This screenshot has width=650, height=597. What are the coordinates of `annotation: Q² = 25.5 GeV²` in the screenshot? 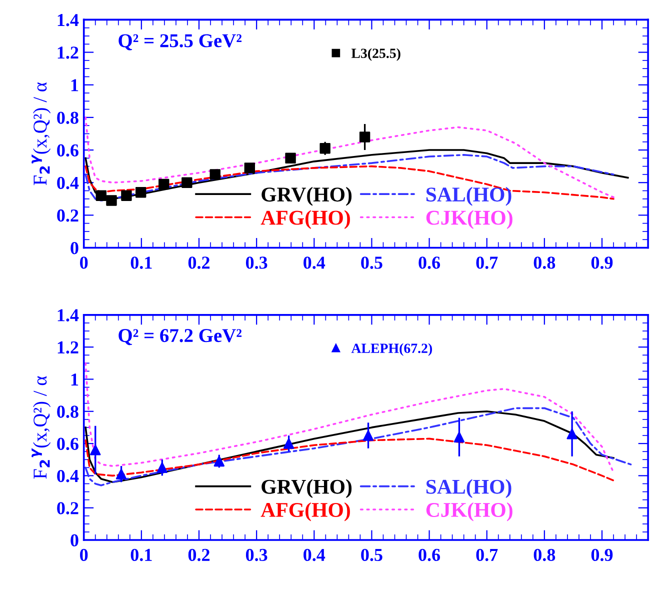 It's located at (180, 42).